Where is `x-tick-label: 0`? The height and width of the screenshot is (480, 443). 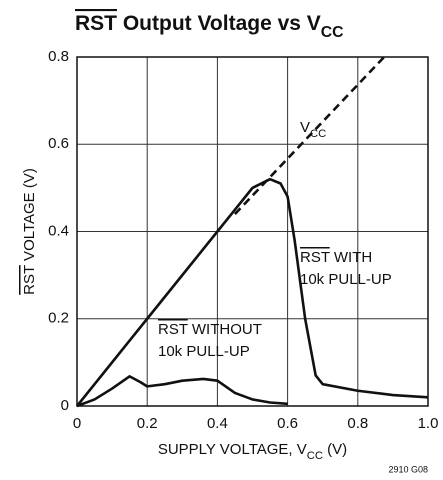 x-tick-label: 0 is located at coordinates (77, 423).